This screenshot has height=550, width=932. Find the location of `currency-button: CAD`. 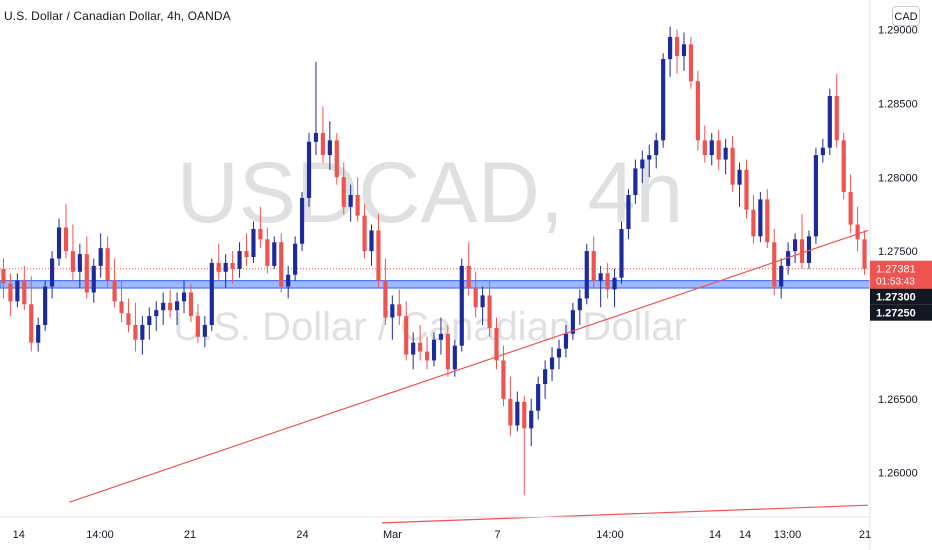

currency-button: CAD is located at coordinates (906, 16).